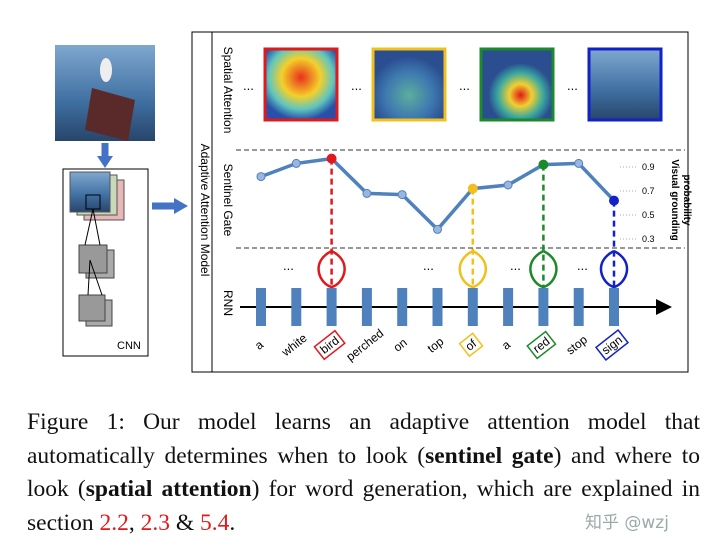 The image size is (725, 552). What do you see at coordinates (674, 199) in the screenshot?
I see `y-axis-label: Visual grounding` at bounding box center [674, 199].